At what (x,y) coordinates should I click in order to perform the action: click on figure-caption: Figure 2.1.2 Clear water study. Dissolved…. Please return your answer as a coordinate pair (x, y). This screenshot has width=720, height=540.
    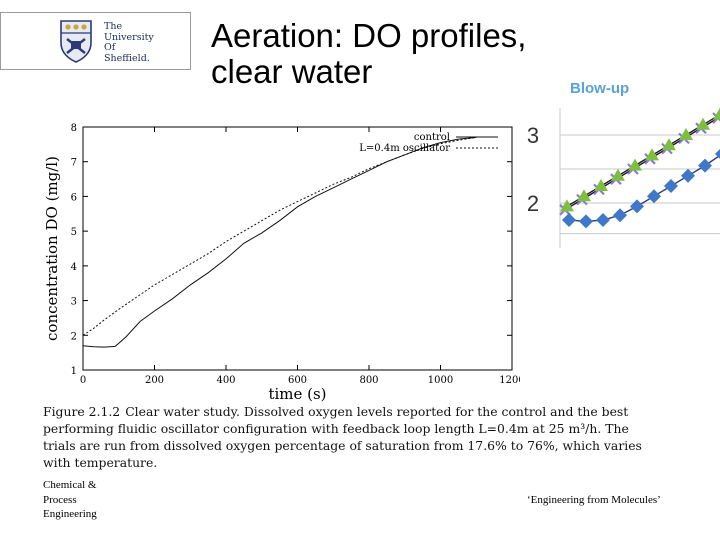
    Looking at the image, I should click on (343, 437).